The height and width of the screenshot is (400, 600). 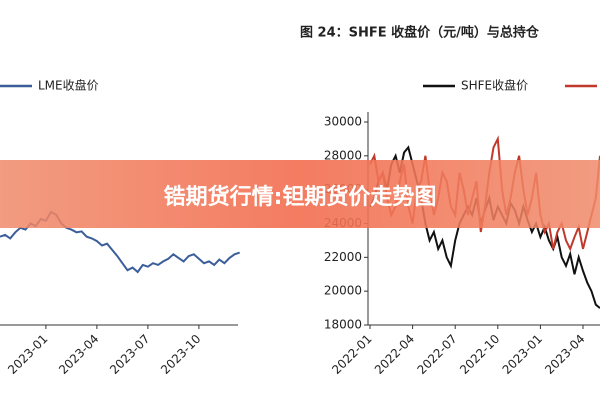 What do you see at coordinates (68, 85) in the screenshot?
I see `legend-label: LME收盘价` at bounding box center [68, 85].